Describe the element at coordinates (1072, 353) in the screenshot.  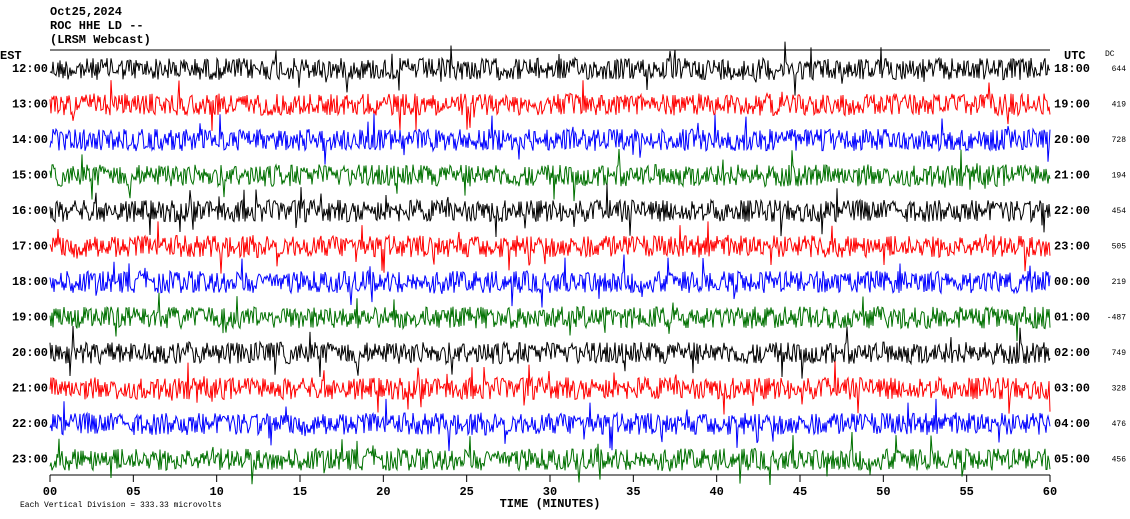
I see `utc-label: 02:00` at that location.